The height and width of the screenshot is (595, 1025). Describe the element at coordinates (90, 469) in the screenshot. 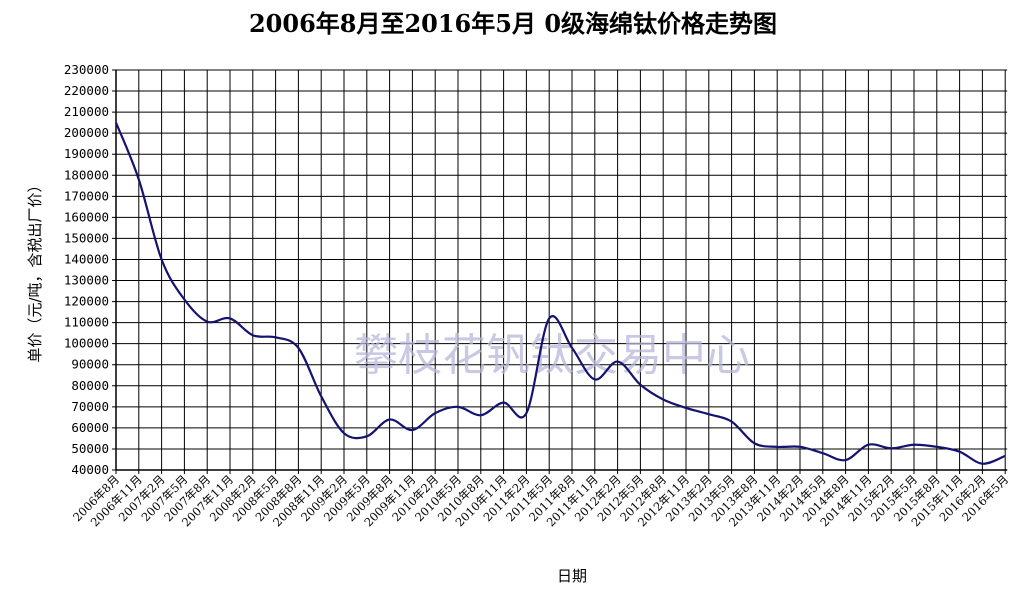

I see `y-tick-label: 40000` at that location.